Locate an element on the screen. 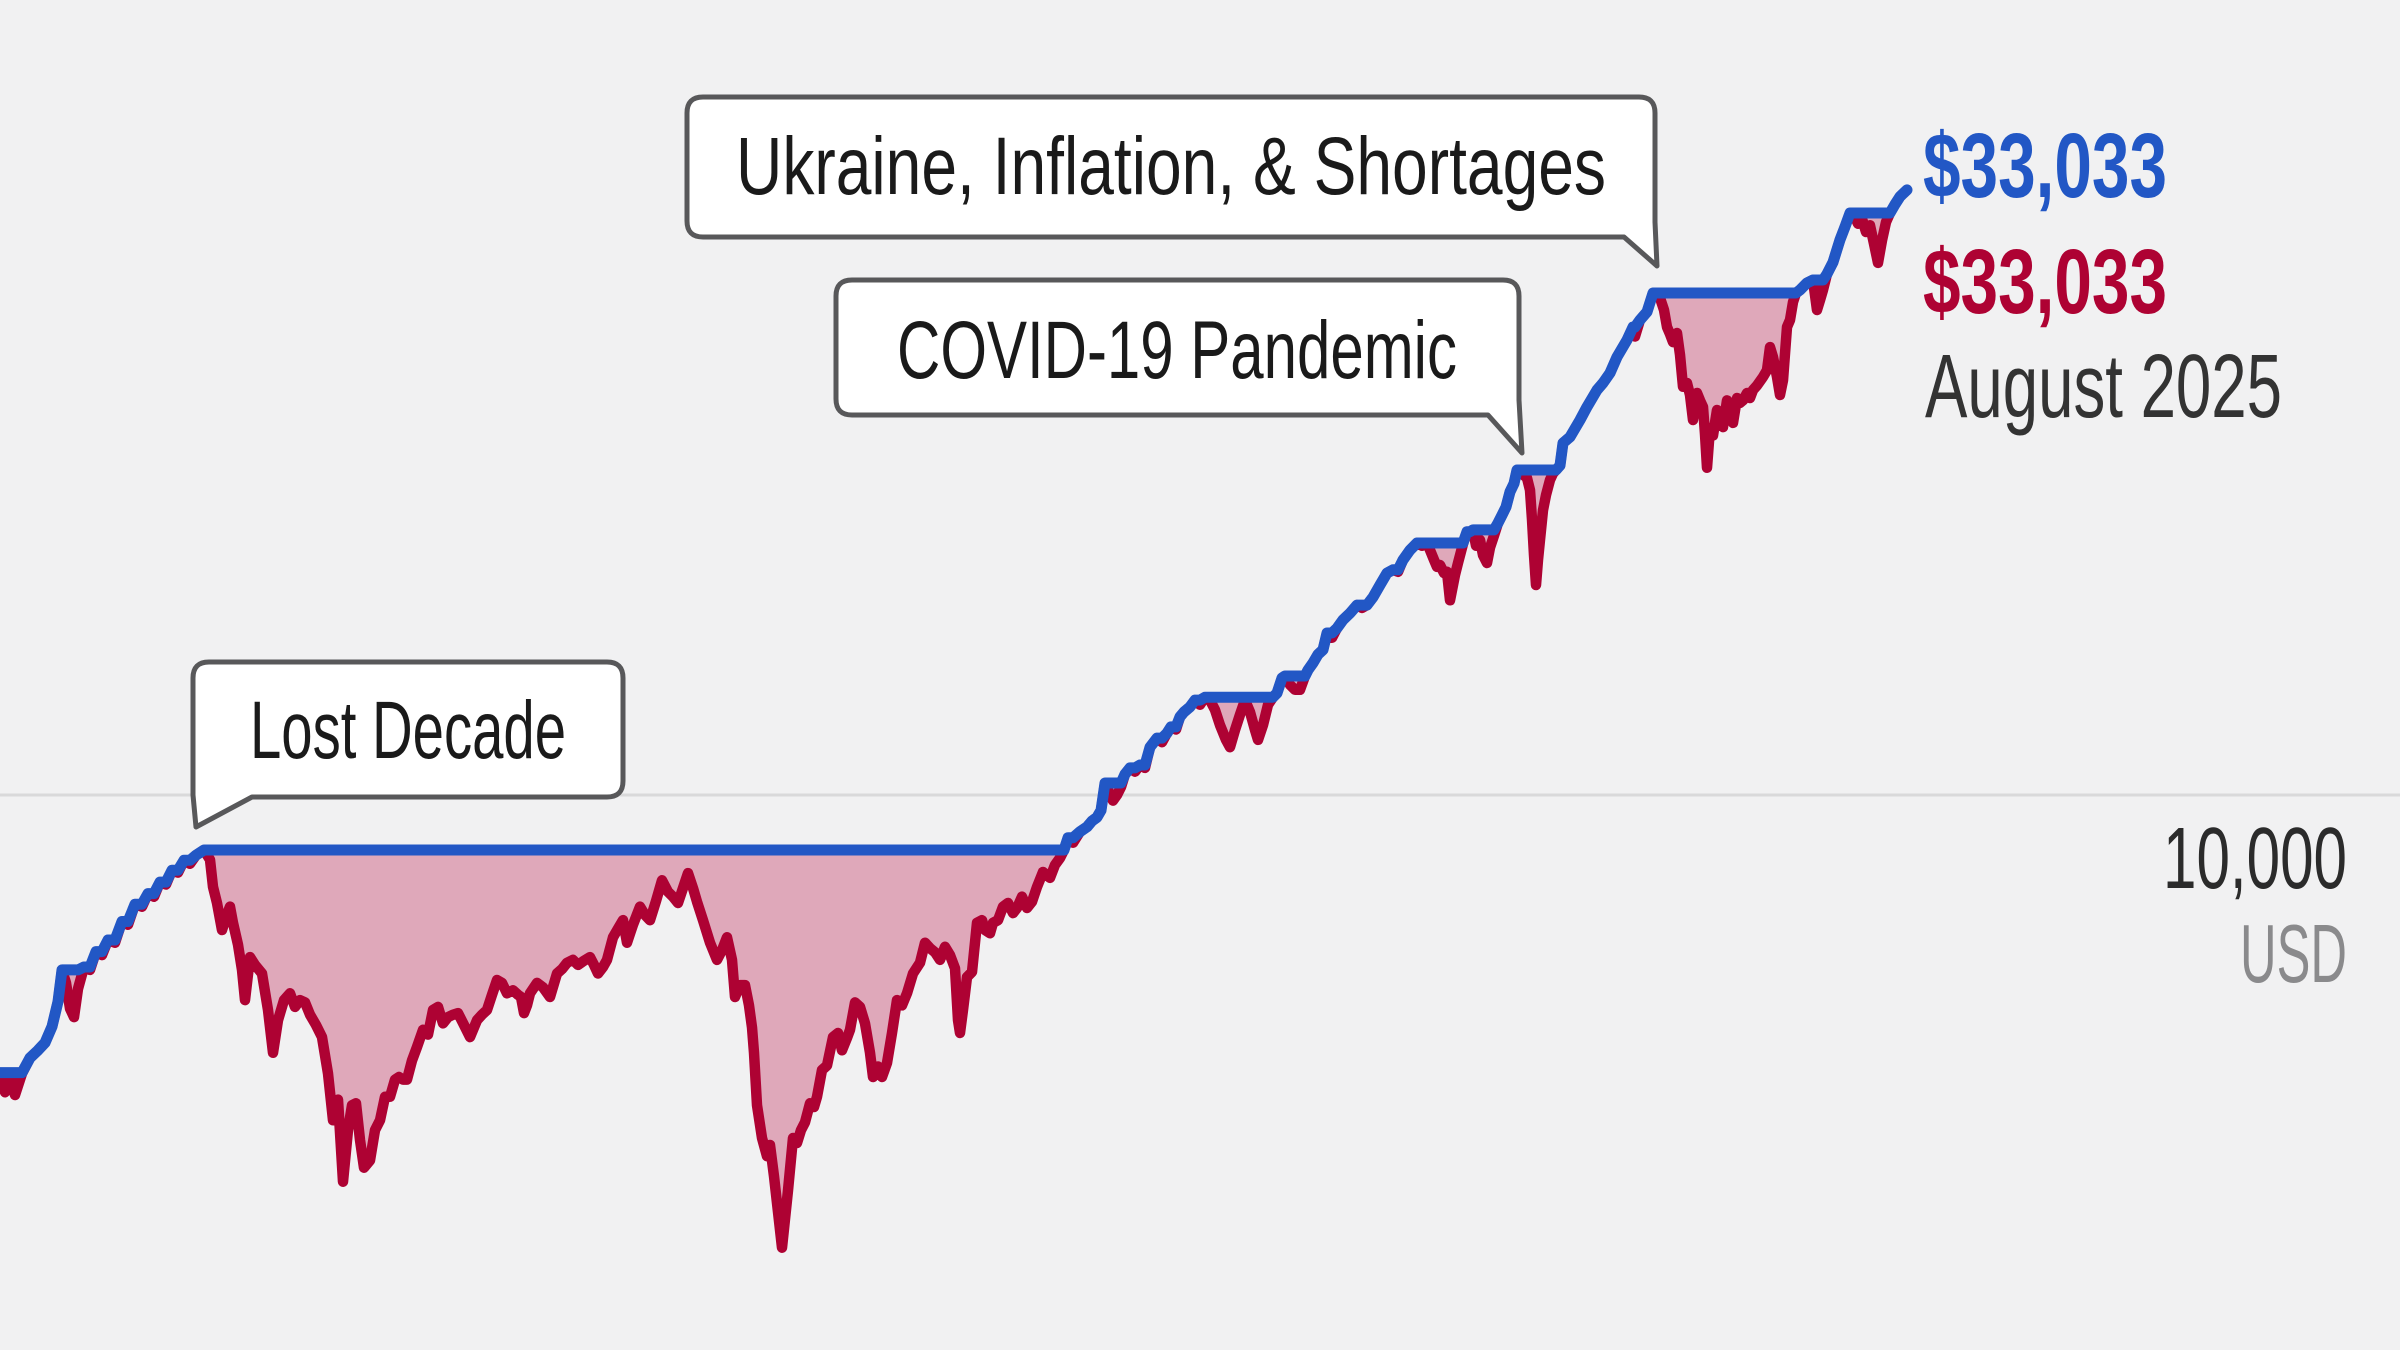 The width and height of the screenshot is (2400, 1350). callout-lost-decade-bubble is located at coordinates (408, 744).